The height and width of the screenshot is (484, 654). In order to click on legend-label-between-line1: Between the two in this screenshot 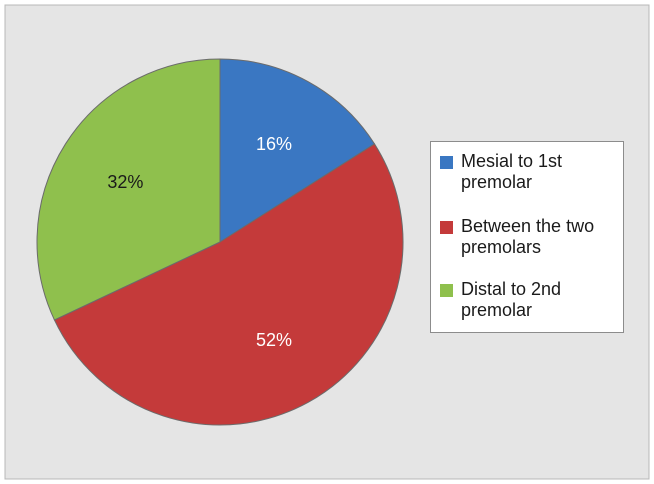, I will do `click(528, 226)`.